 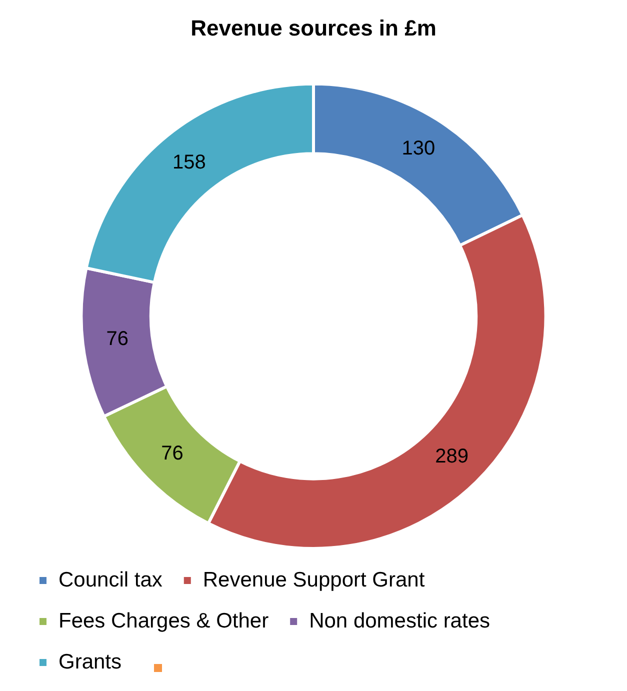 What do you see at coordinates (419, 148) in the screenshot?
I see `data-label: 130` at bounding box center [419, 148].